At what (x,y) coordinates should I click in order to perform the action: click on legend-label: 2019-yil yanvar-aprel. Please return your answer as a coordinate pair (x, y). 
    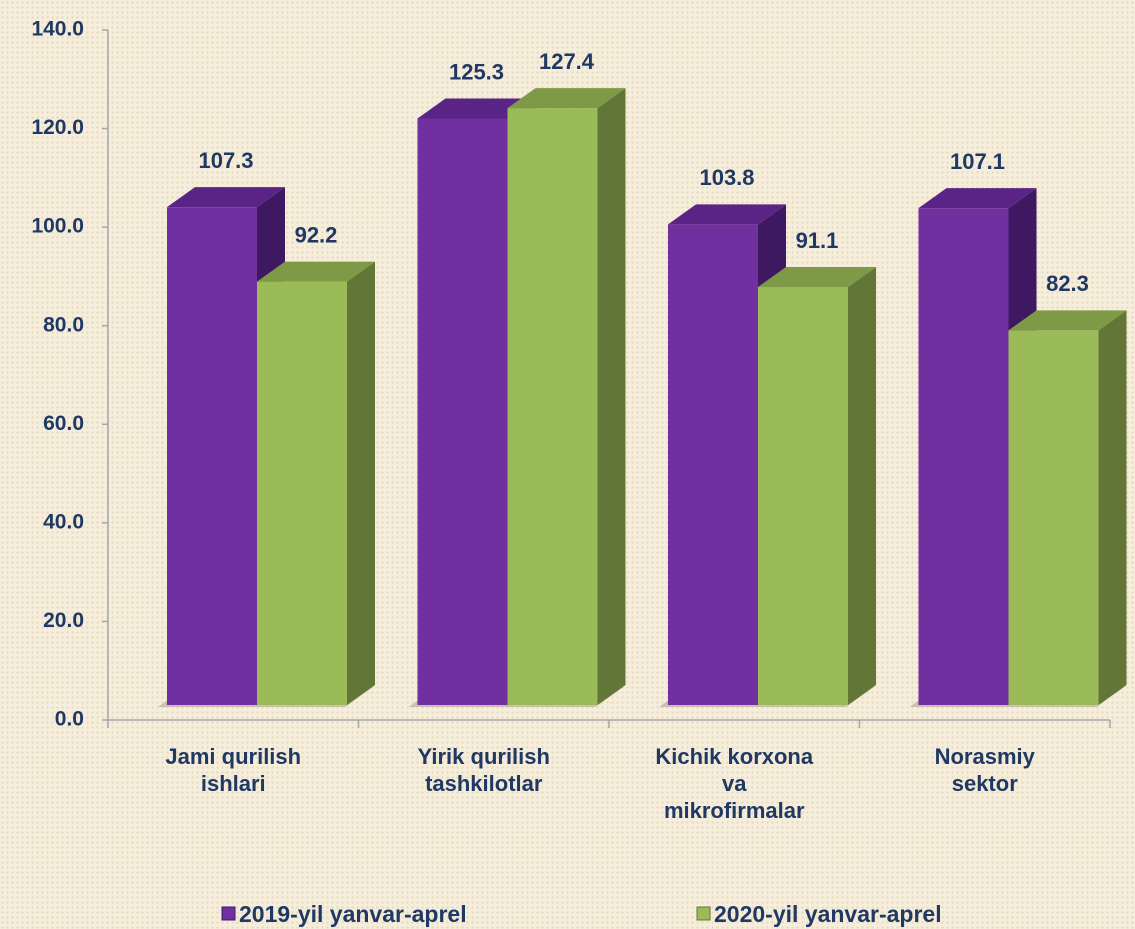
    Looking at the image, I should click on (353, 914).